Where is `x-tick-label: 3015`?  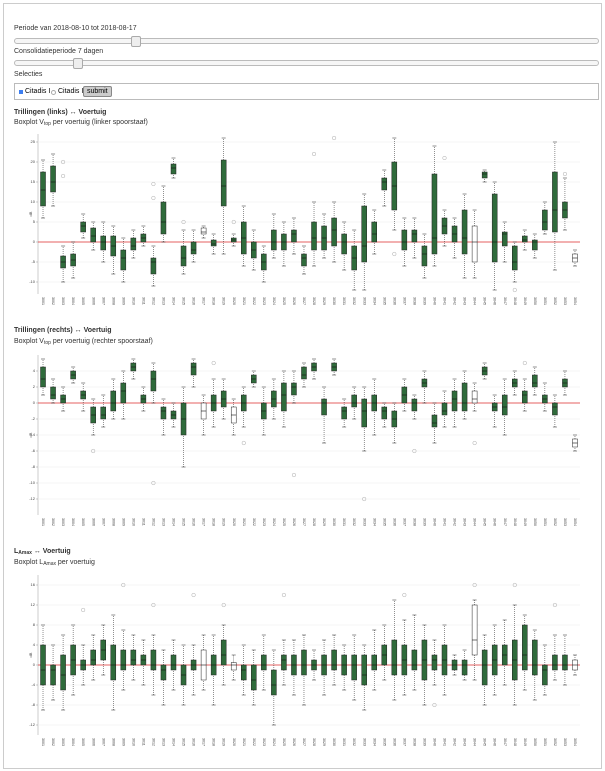
x-tick-label: 3015 is located at coordinates (184, 742).